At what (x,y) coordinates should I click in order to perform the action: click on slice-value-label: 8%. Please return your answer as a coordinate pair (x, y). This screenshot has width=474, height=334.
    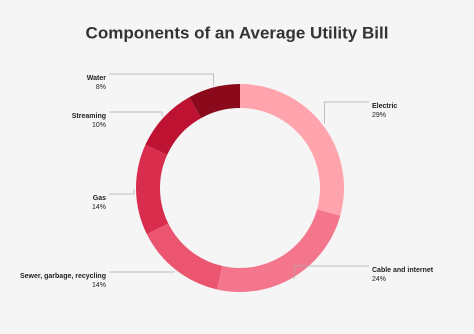
    Looking at the image, I should click on (101, 87).